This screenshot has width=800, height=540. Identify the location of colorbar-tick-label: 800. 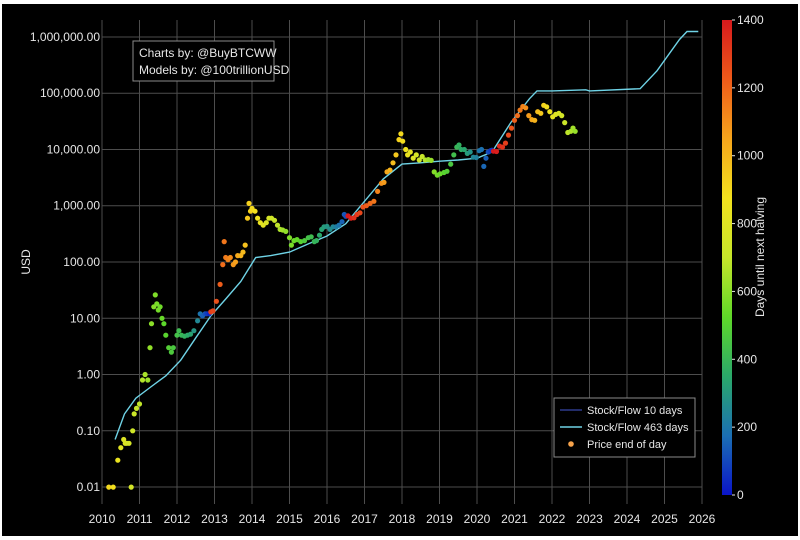
(747, 224).